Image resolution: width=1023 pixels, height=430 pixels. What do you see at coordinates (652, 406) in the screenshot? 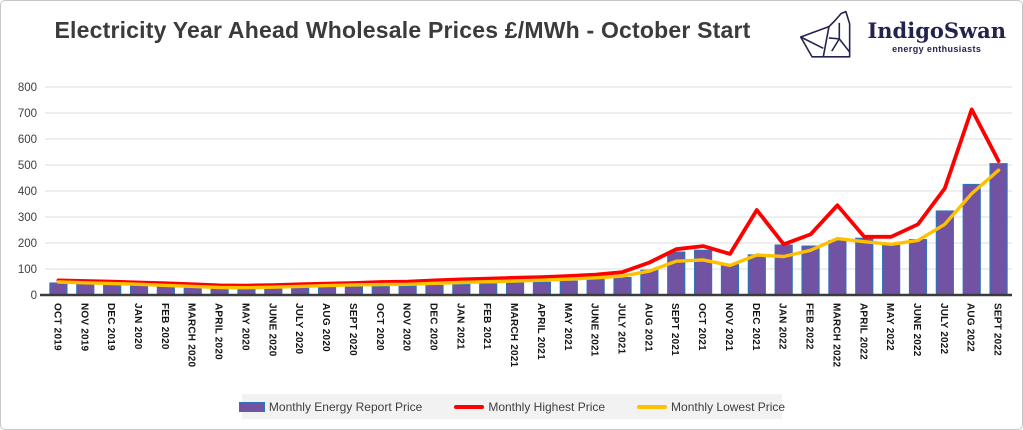
I see `yellow-line-swatch-icon` at bounding box center [652, 406].